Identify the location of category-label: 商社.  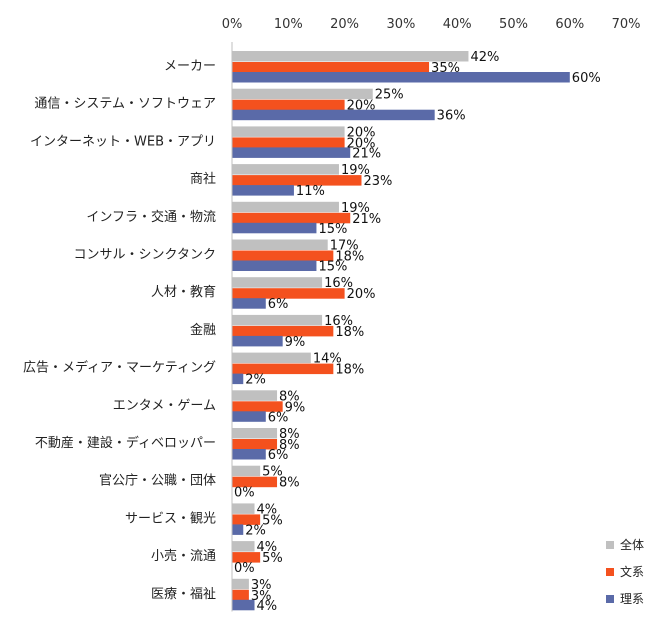
(203, 179).